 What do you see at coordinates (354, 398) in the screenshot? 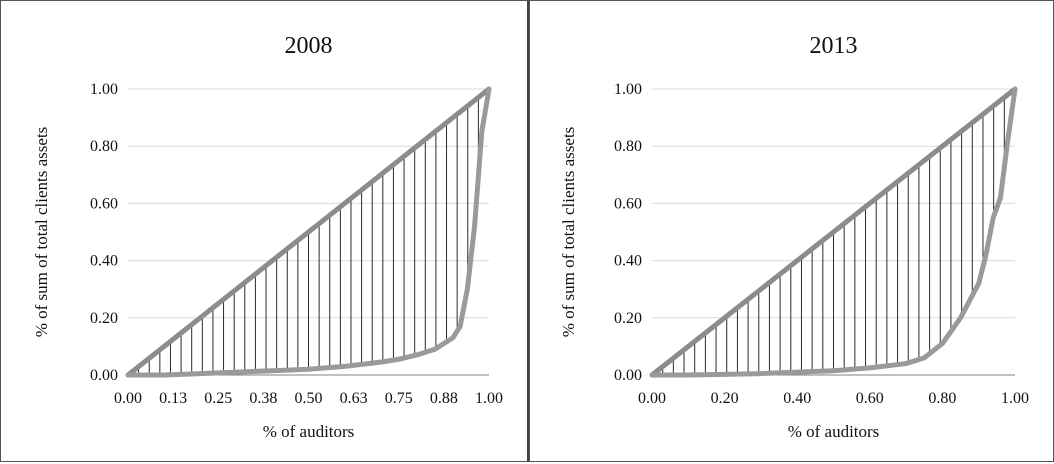
I see `x-tick-label: 0.63` at bounding box center [354, 398].